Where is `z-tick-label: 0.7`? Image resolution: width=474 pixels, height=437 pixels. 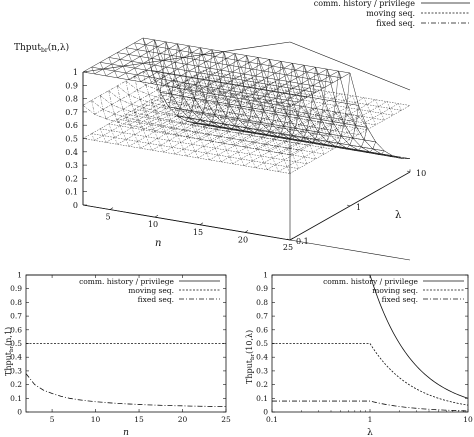
z-tick-label: 0.7 is located at coordinates (71, 112).